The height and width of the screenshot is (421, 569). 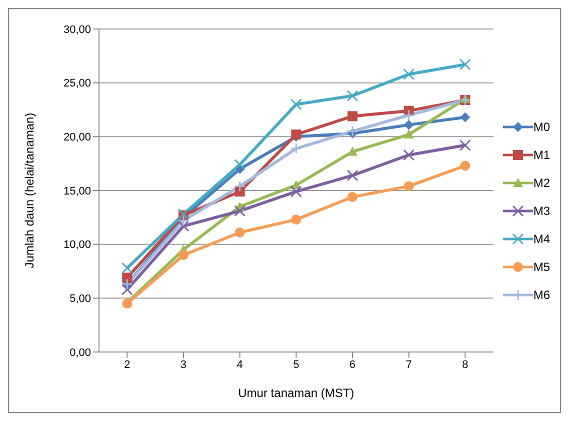 I want to click on x-tick-label: 6, so click(x=352, y=364).